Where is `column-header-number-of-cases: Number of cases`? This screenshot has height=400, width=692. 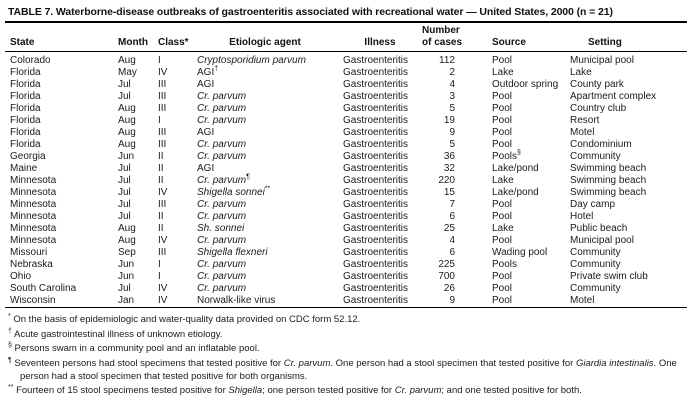 column-header-number-of-cases: Number of cases is located at coordinates (442, 37).